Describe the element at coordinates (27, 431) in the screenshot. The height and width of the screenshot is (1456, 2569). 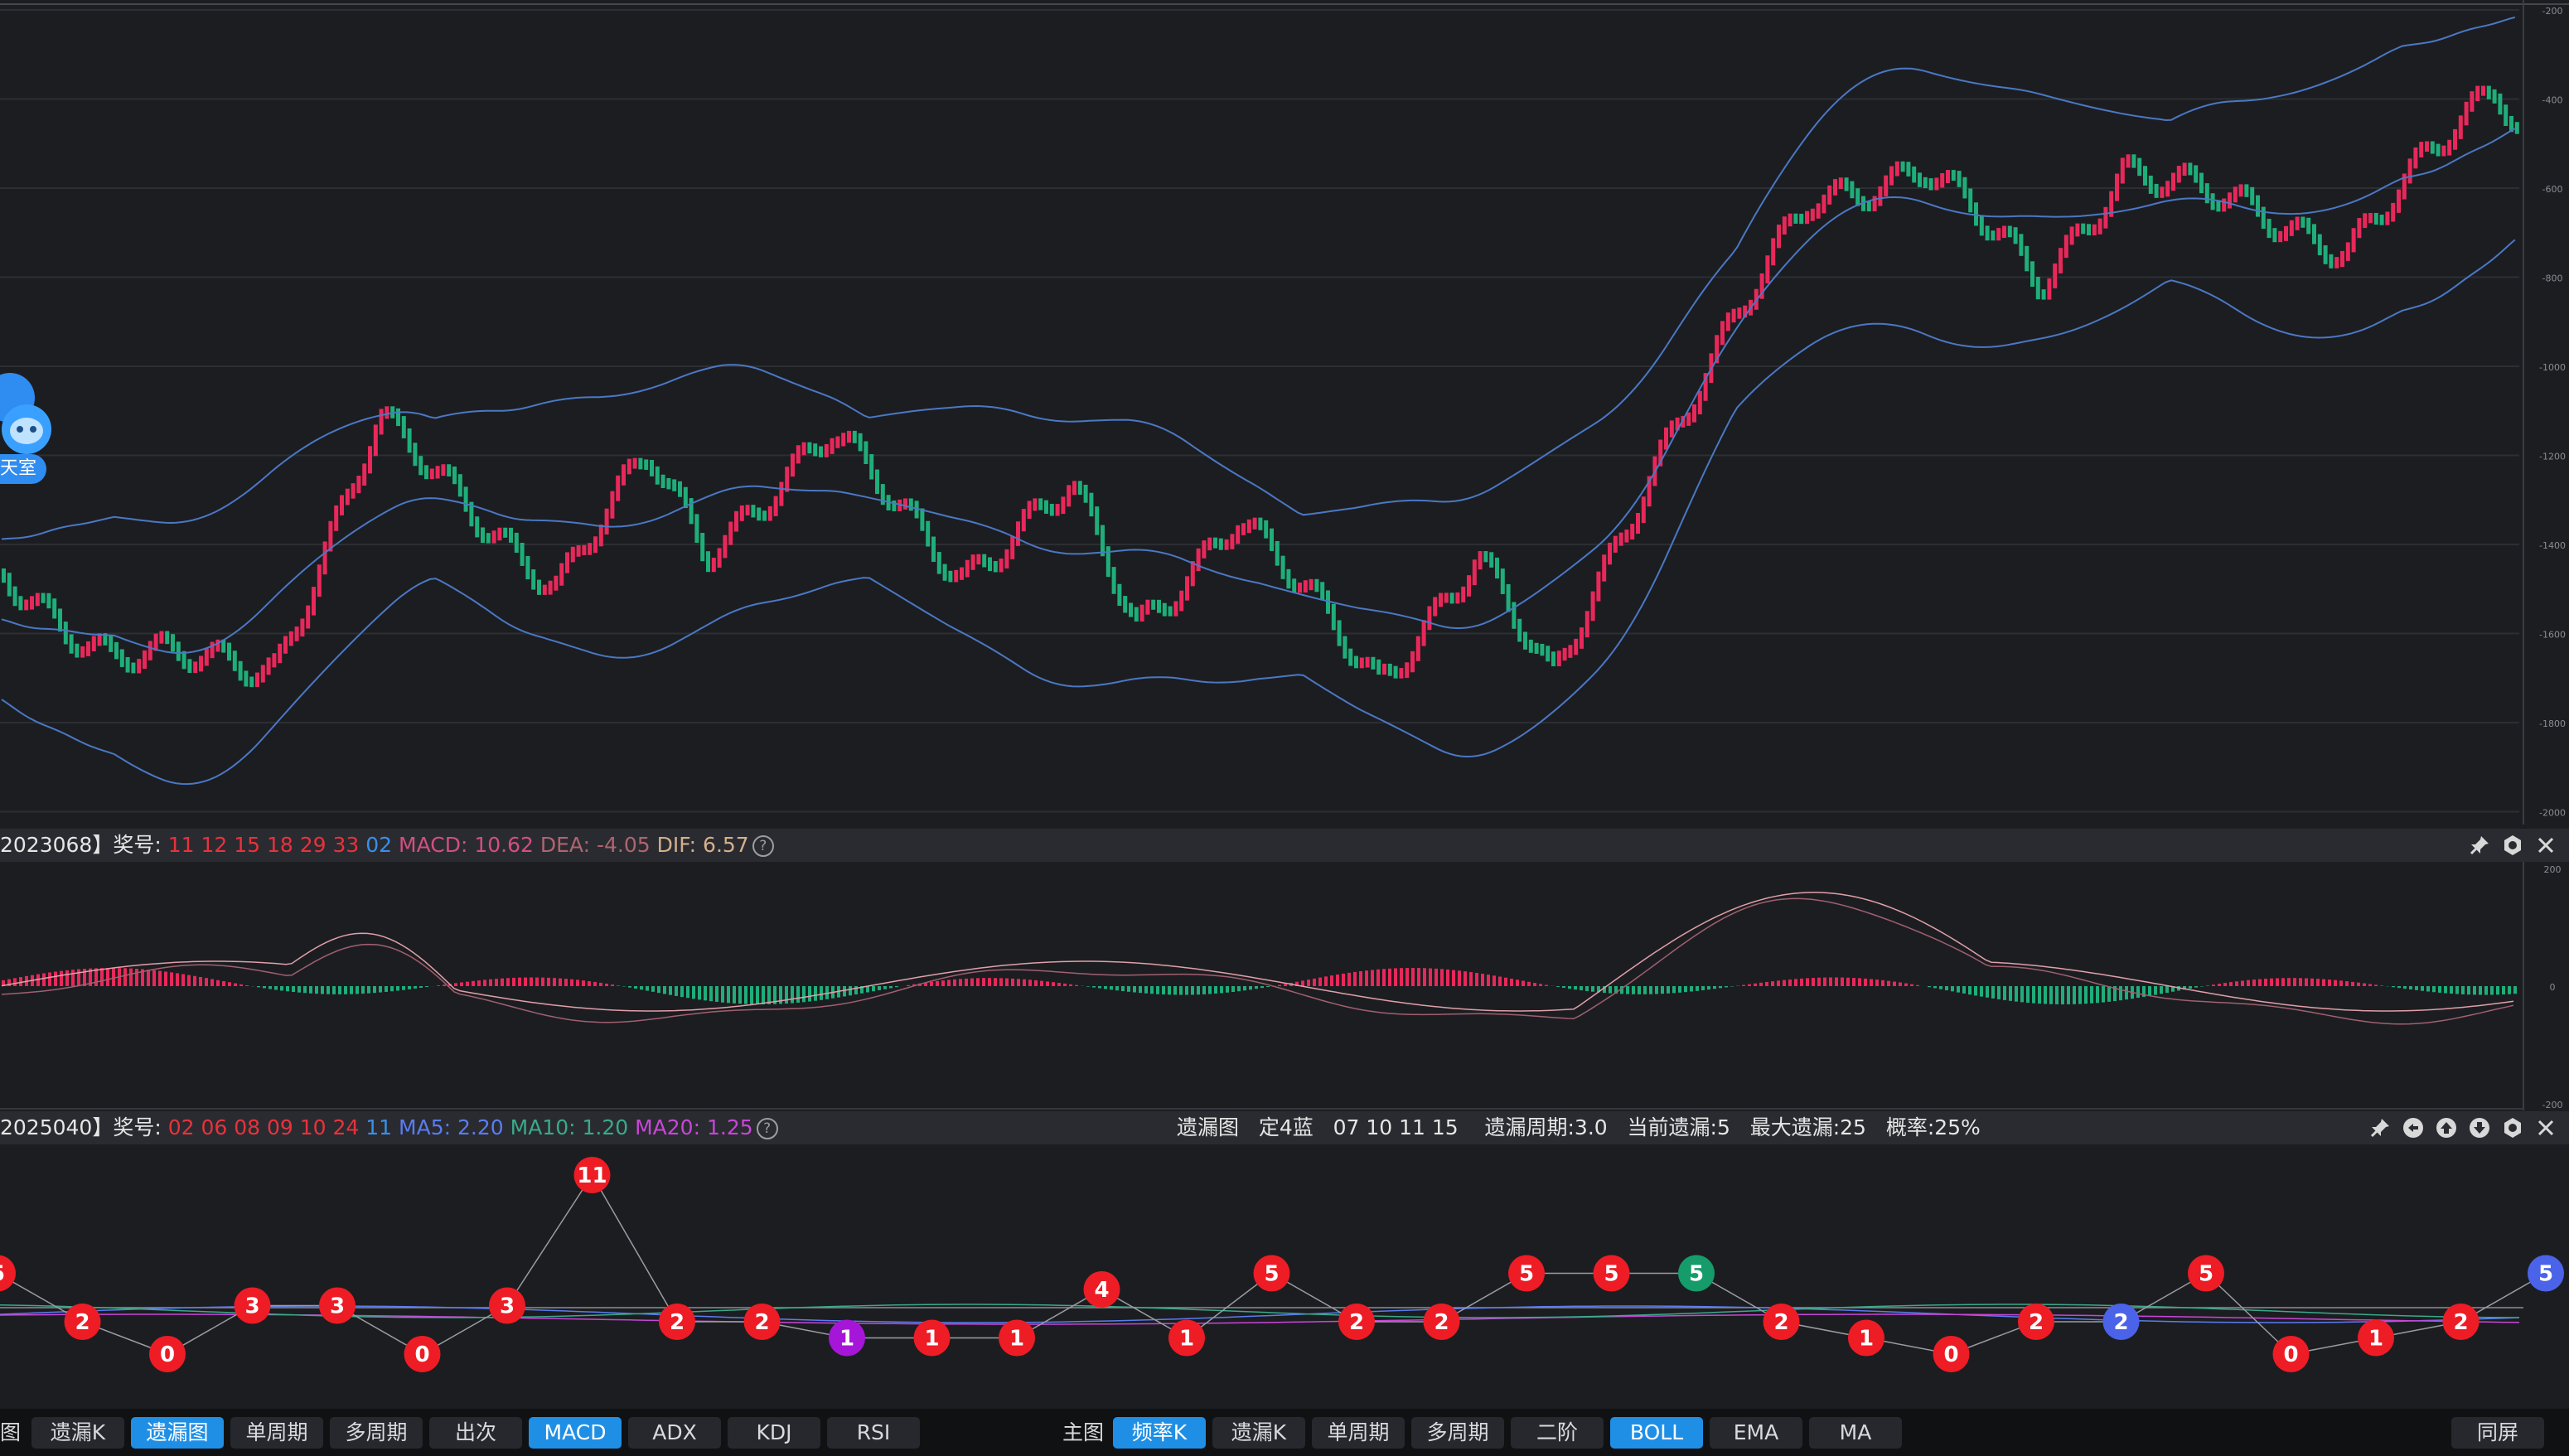
I see `chat-bot-icon` at that location.